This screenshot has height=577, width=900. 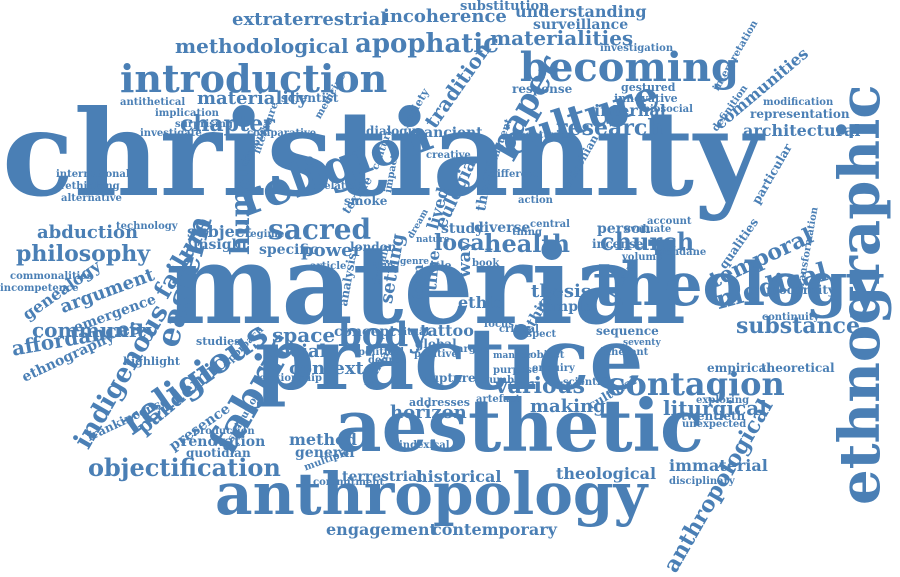 What do you see at coordinates (282, 133) in the screenshot?
I see `cloud-word: comparative` at bounding box center [282, 133].